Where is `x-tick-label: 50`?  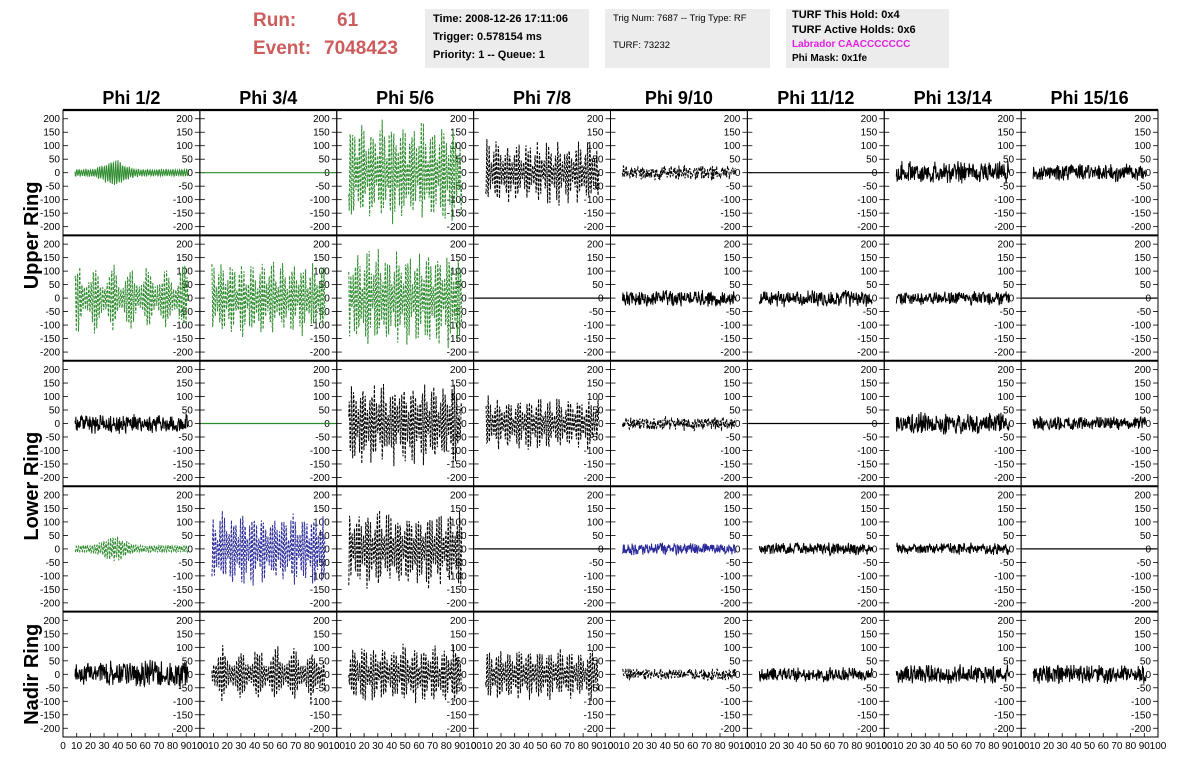
x-tick-label: 50 is located at coordinates (953, 746).